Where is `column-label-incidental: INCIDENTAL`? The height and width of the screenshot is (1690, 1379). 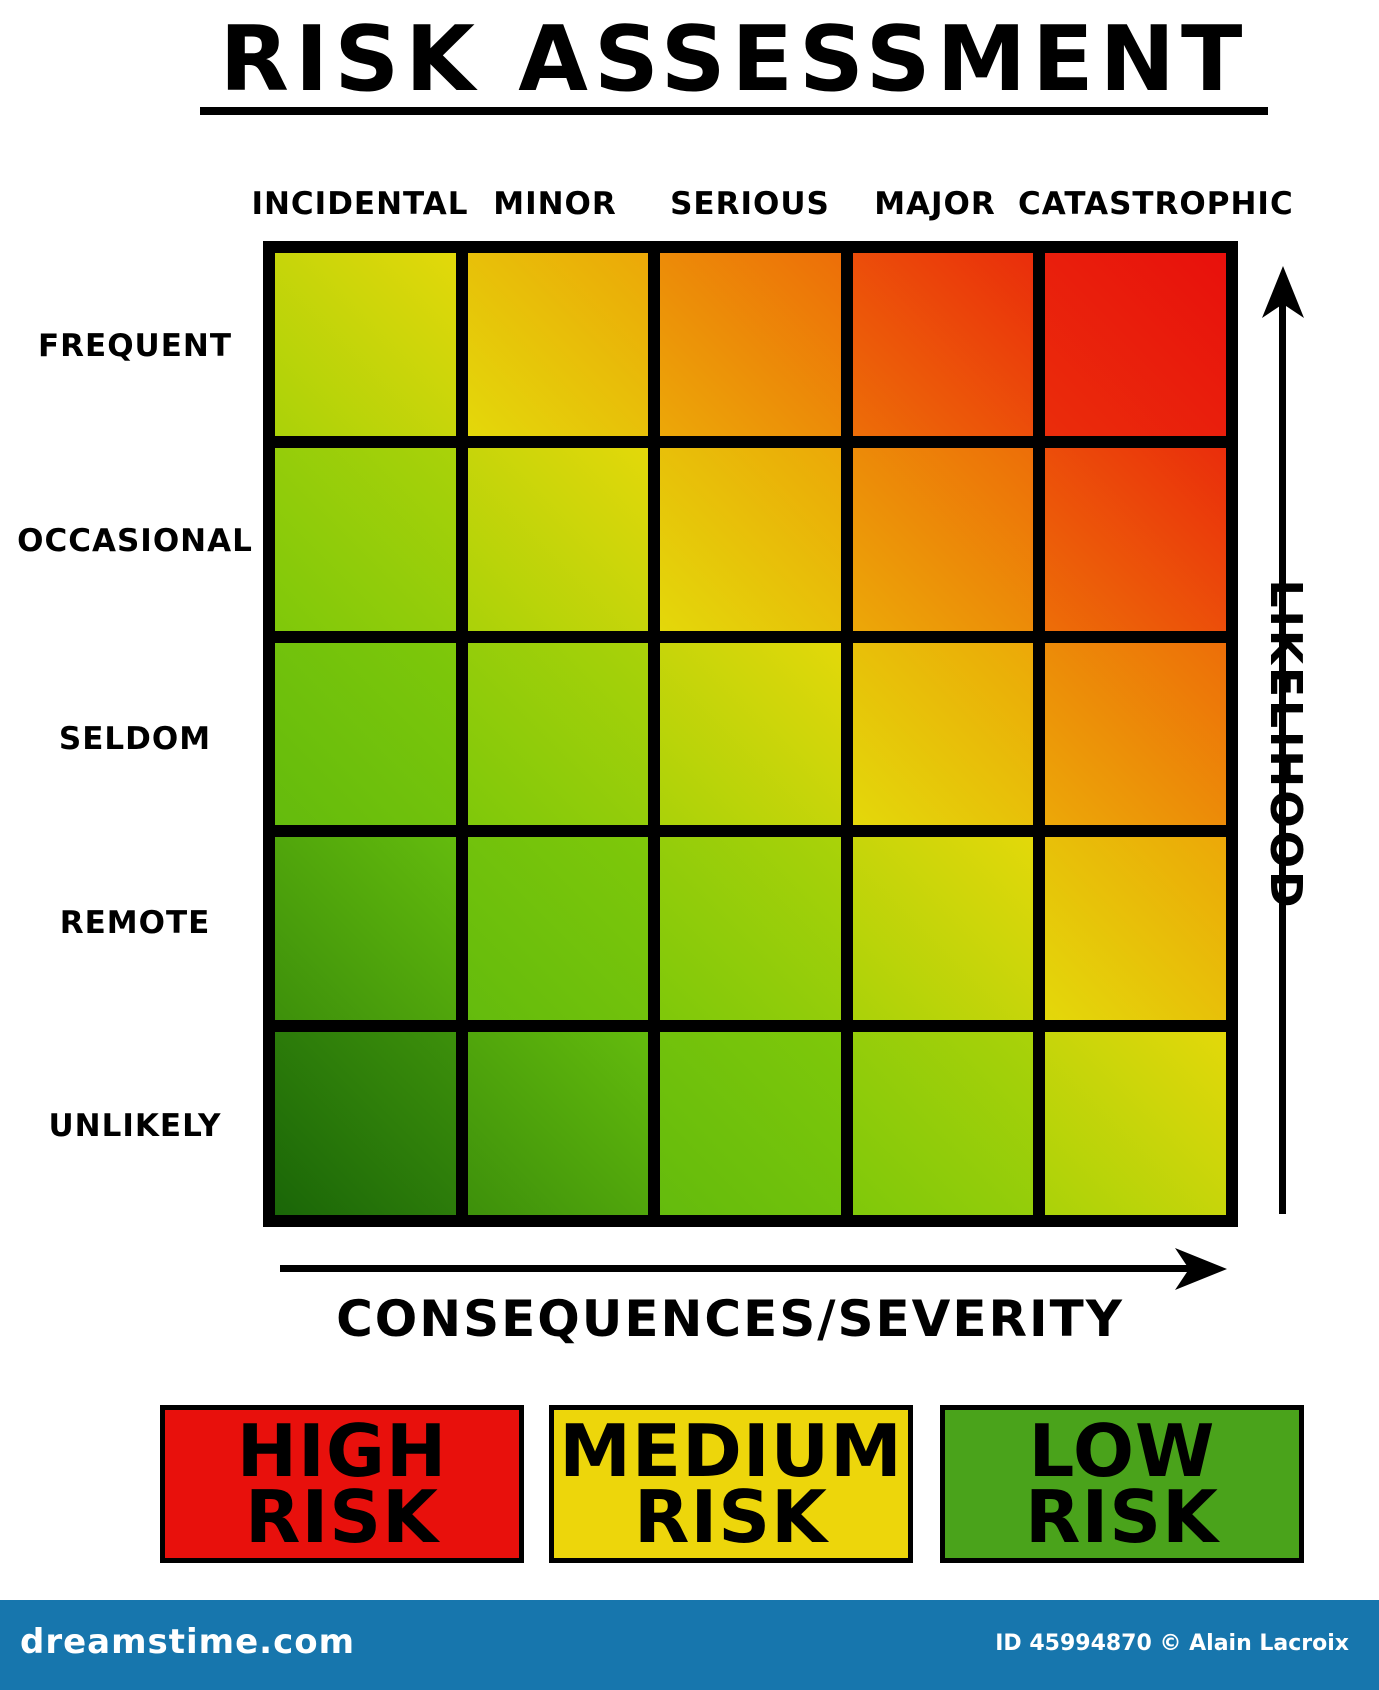 column-label-incidental: INCIDENTAL is located at coordinates (360, 204).